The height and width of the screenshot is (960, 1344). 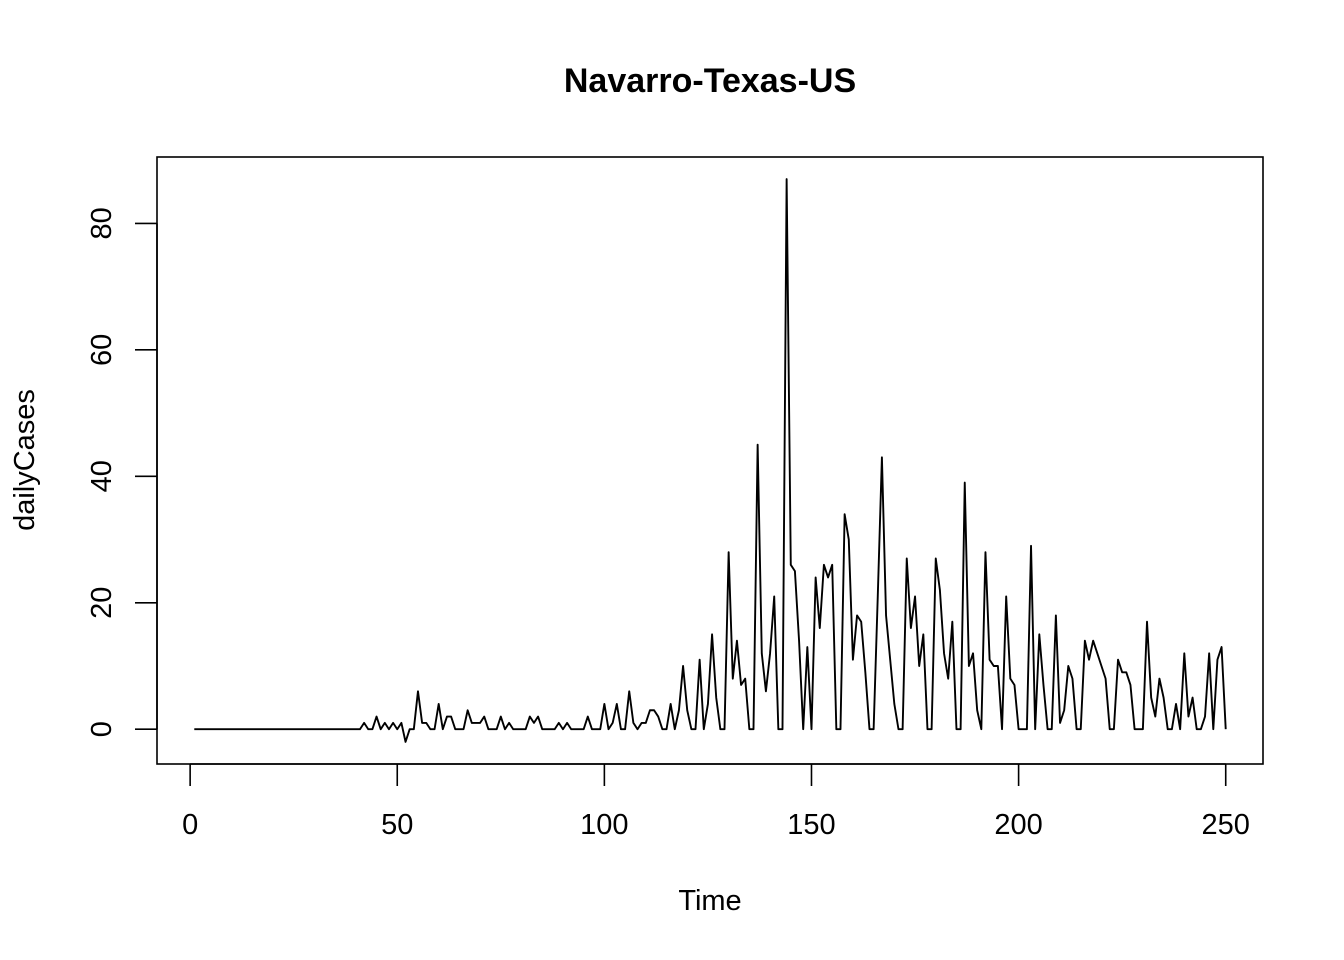 I want to click on x-axis-label: Time, so click(x=709, y=901).